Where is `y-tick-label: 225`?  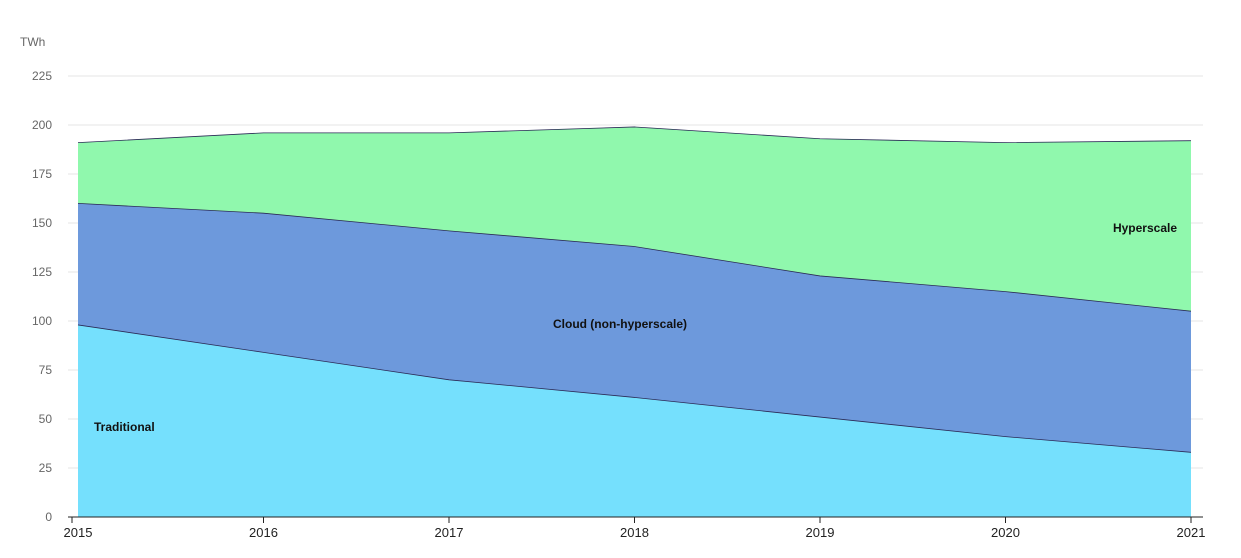 y-tick-label: 225 is located at coordinates (42, 76).